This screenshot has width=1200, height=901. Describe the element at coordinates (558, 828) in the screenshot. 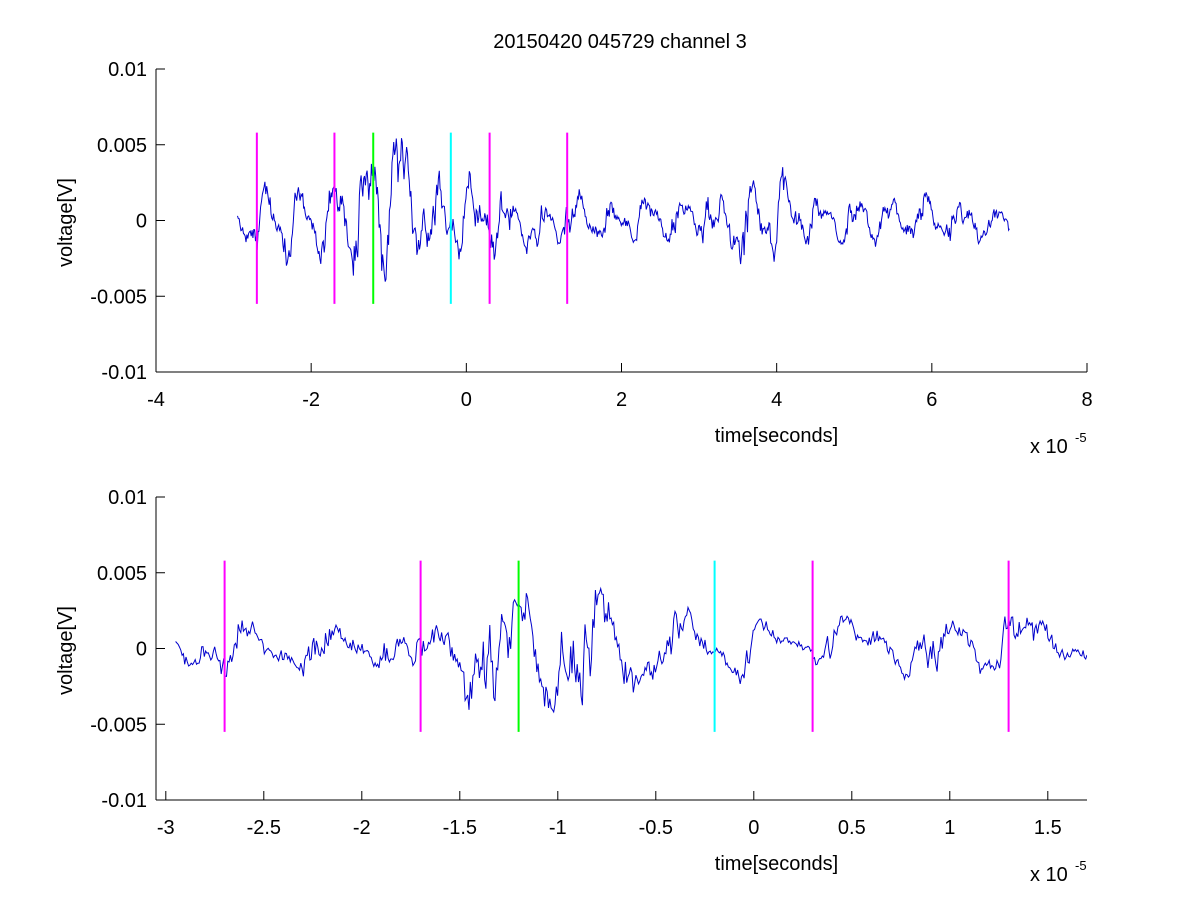

I see `x-tick-label: -1` at that location.